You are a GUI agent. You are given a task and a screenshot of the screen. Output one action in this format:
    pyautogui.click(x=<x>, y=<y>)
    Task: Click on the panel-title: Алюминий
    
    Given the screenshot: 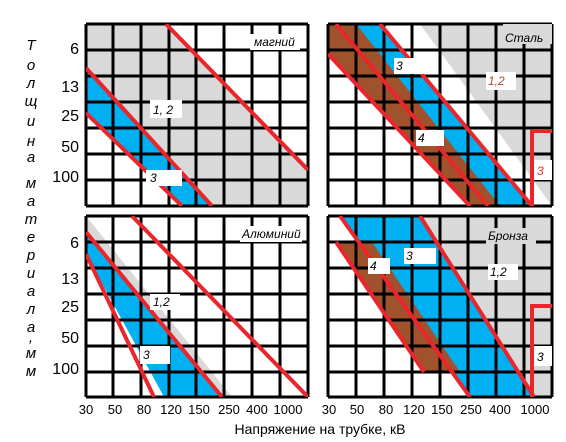 What is the action you would take?
    pyautogui.click(x=271, y=234)
    